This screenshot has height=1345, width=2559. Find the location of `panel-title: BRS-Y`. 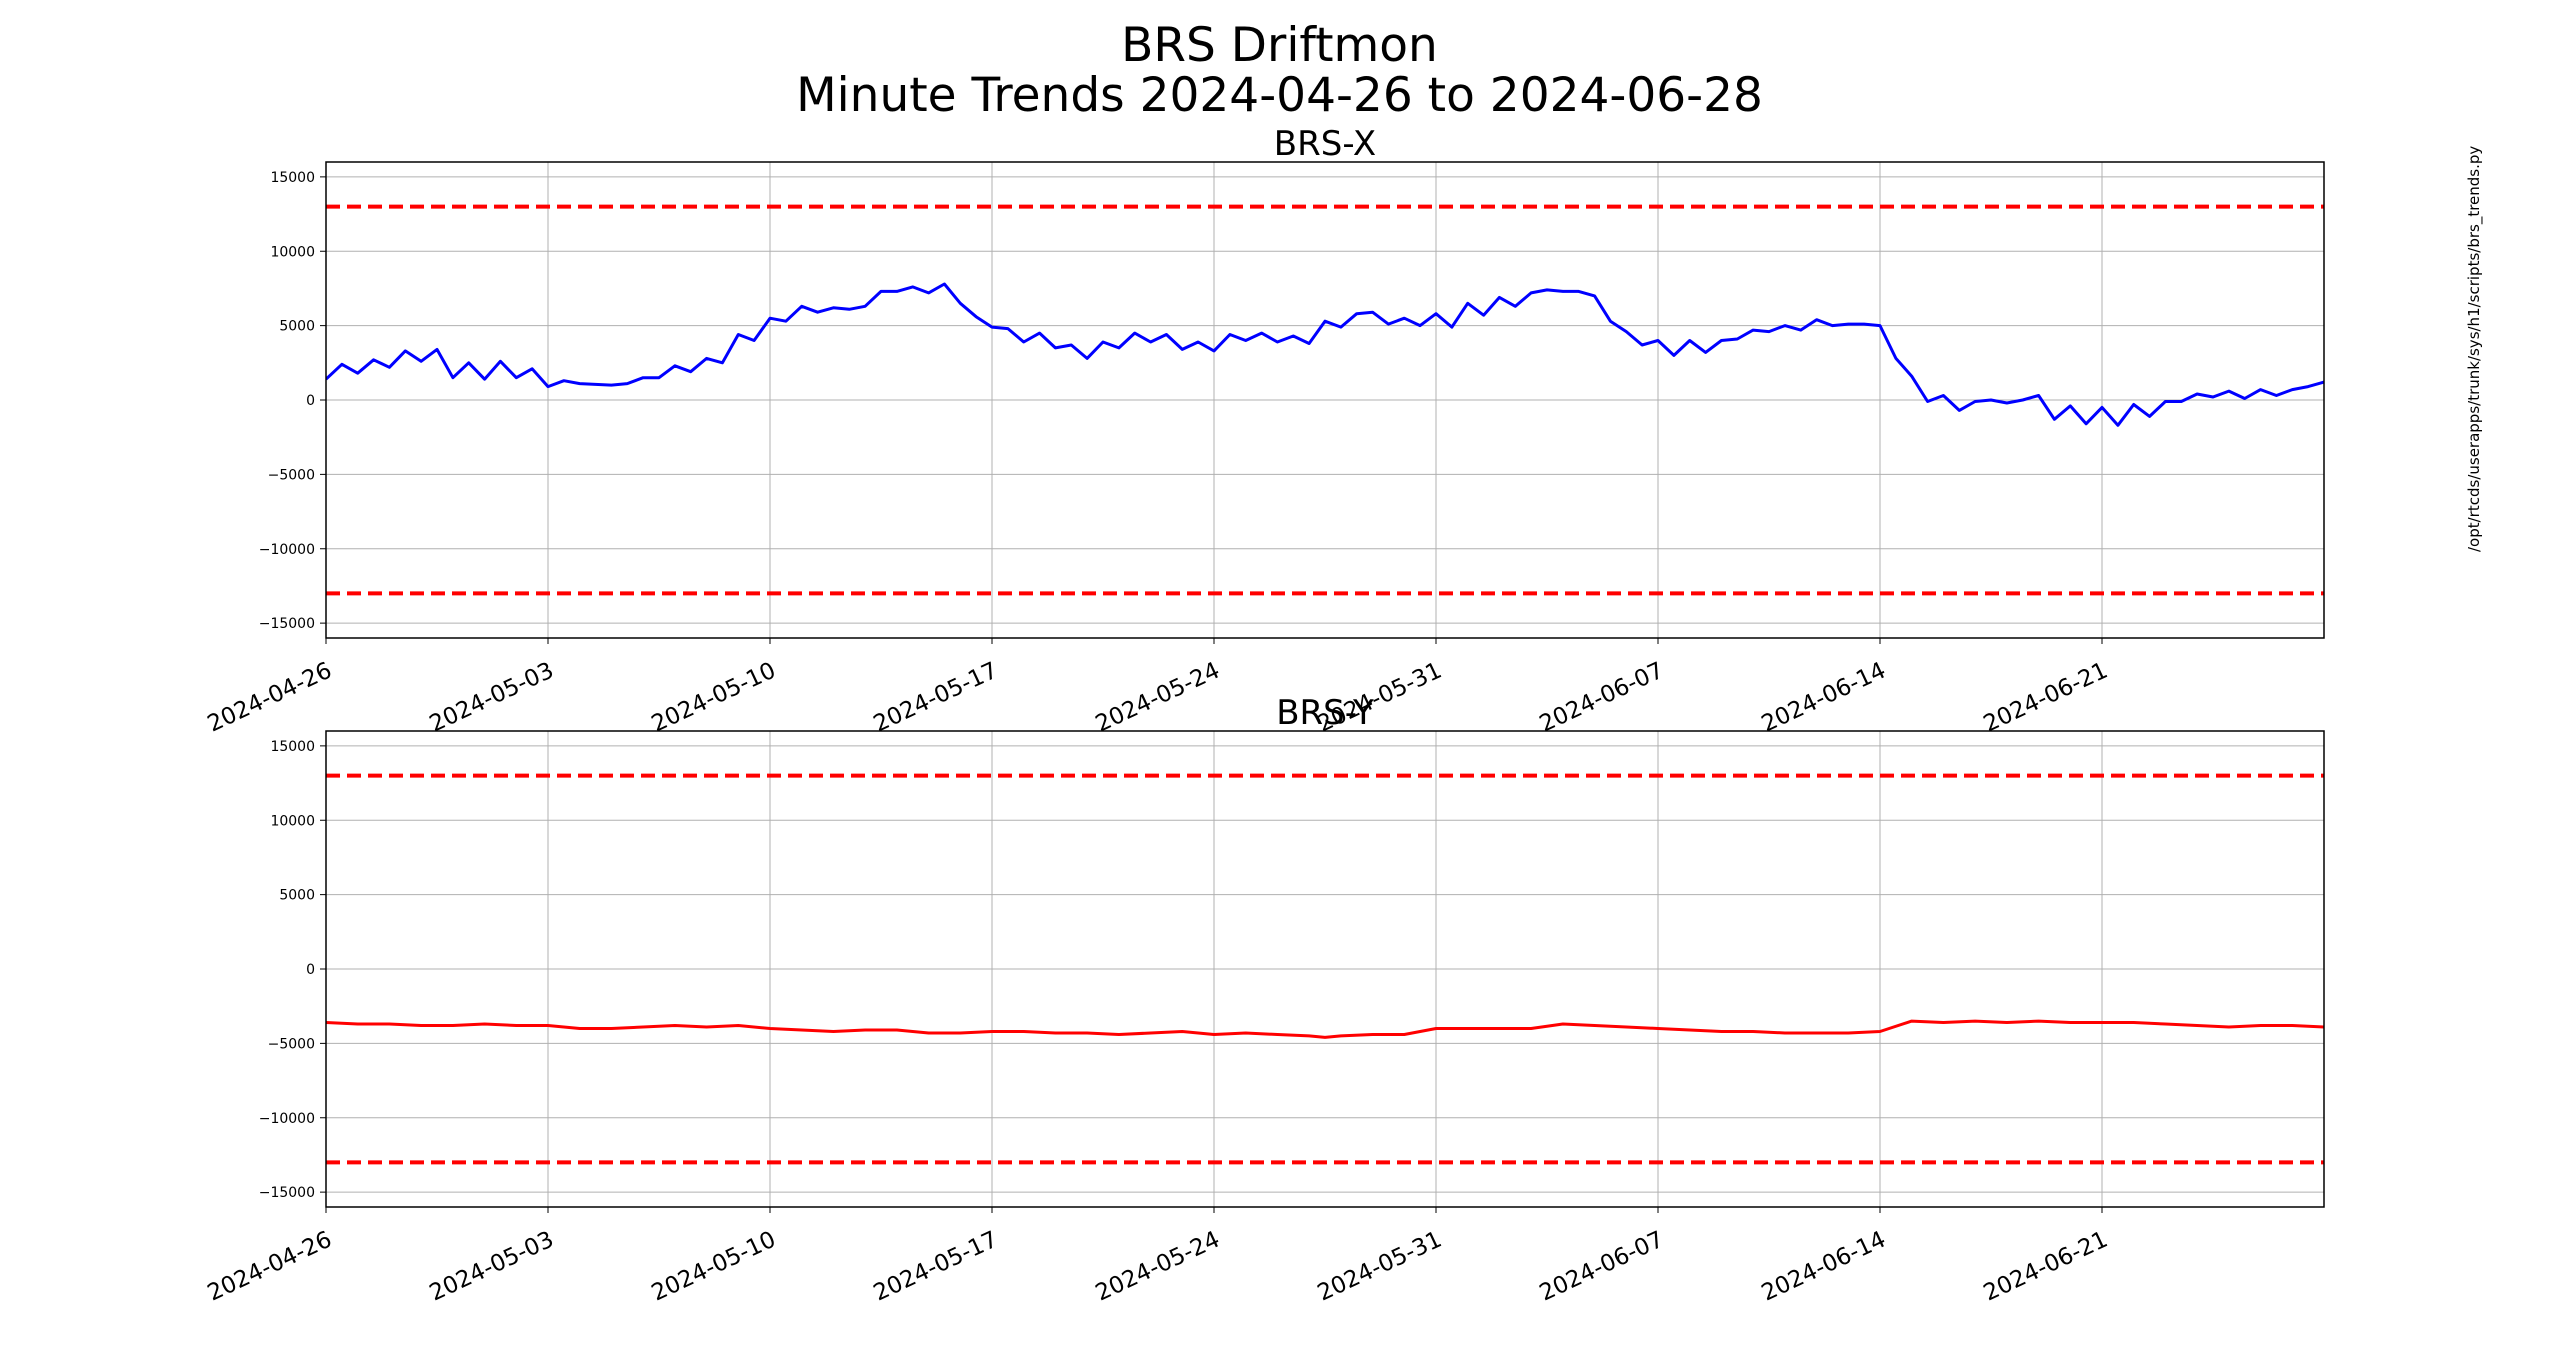

panel-title: BRS-Y is located at coordinates (1325, 713).